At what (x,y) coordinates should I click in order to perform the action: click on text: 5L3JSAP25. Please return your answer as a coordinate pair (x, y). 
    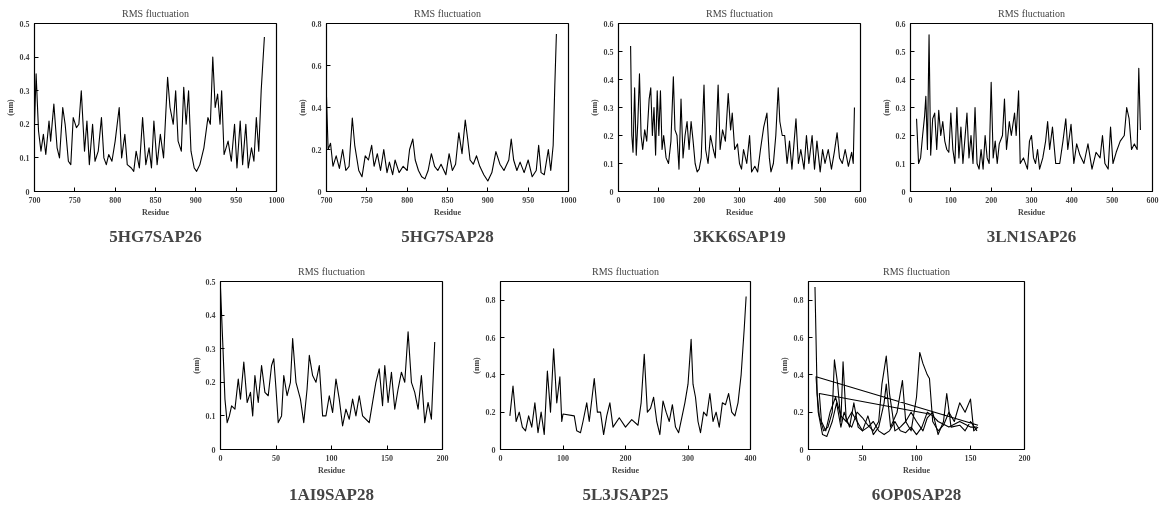
    Looking at the image, I should click on (625, 494).